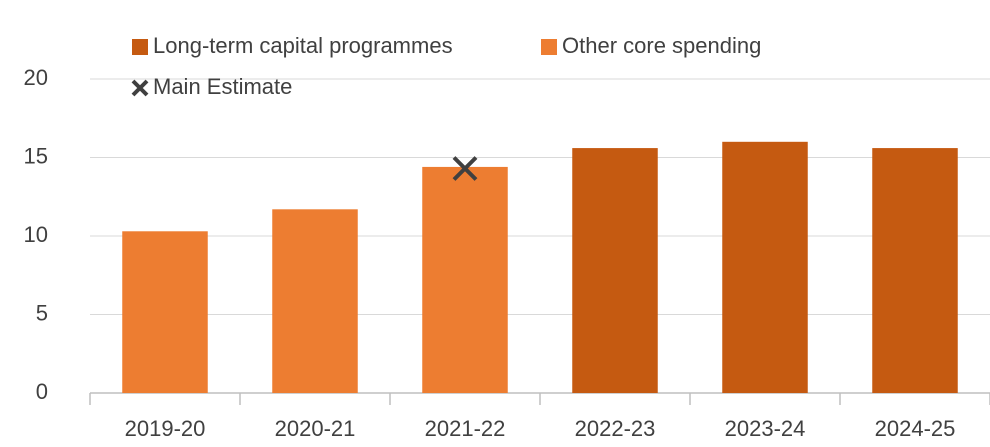 The width and height of the screenshot is (990, 447). What do you see at coordinates (615, 428) in the screenshot?
I see `x-tick-label: 2022-23` at bounding box center [615, 428].